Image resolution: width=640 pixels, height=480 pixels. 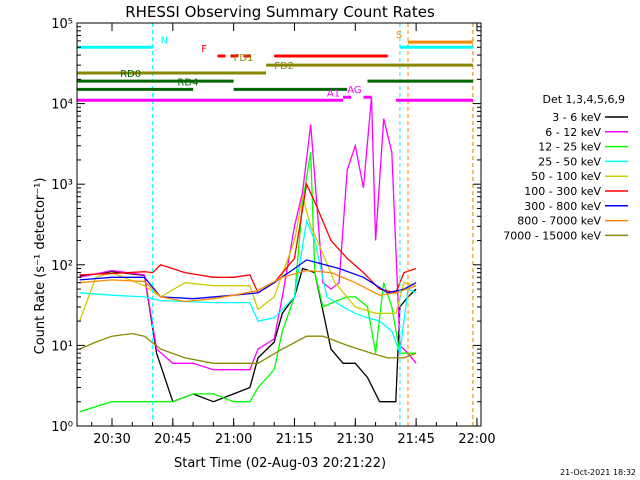 I want to click on legend-label-3: 25 - 50 keV, so click(x=569, y=161).